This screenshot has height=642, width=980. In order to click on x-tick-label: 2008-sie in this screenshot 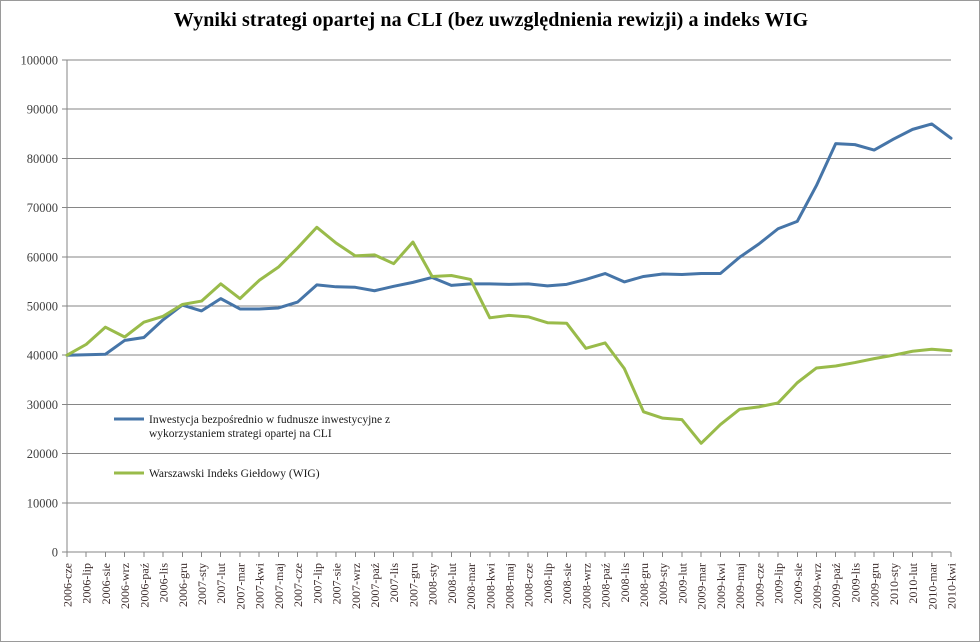, I will do `click(567, 583)`.